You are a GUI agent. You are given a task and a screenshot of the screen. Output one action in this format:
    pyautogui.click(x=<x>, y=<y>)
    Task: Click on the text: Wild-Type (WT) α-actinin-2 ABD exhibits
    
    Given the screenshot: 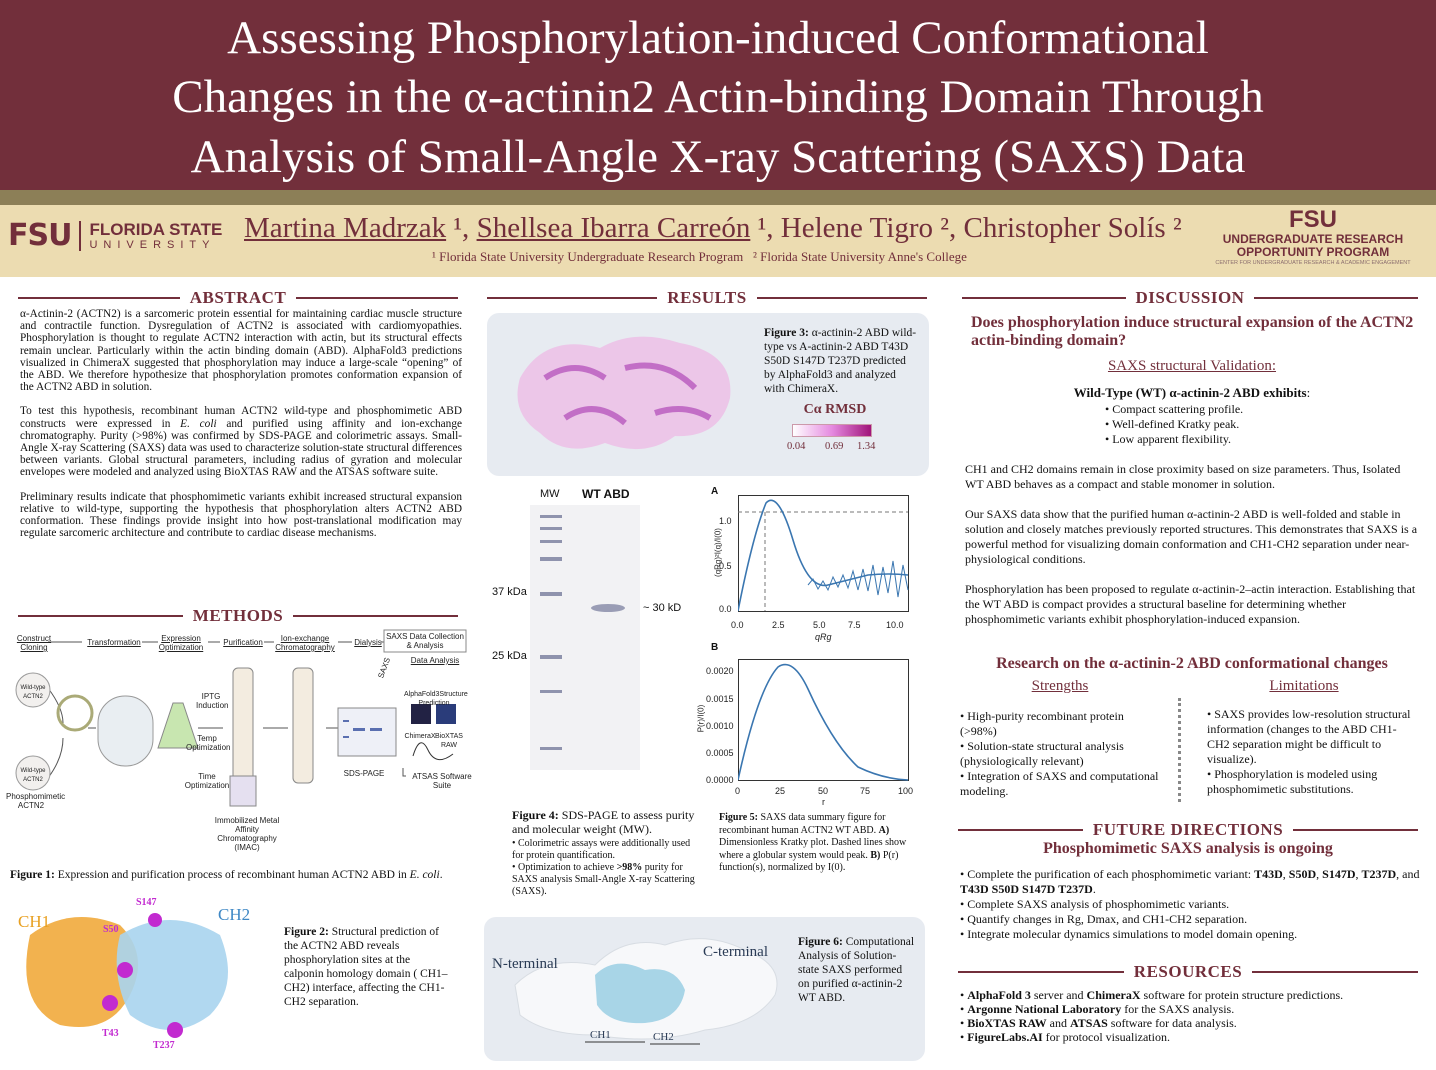 What is the action you would take?
    pyautogui.click(x=1190, y=392)
    